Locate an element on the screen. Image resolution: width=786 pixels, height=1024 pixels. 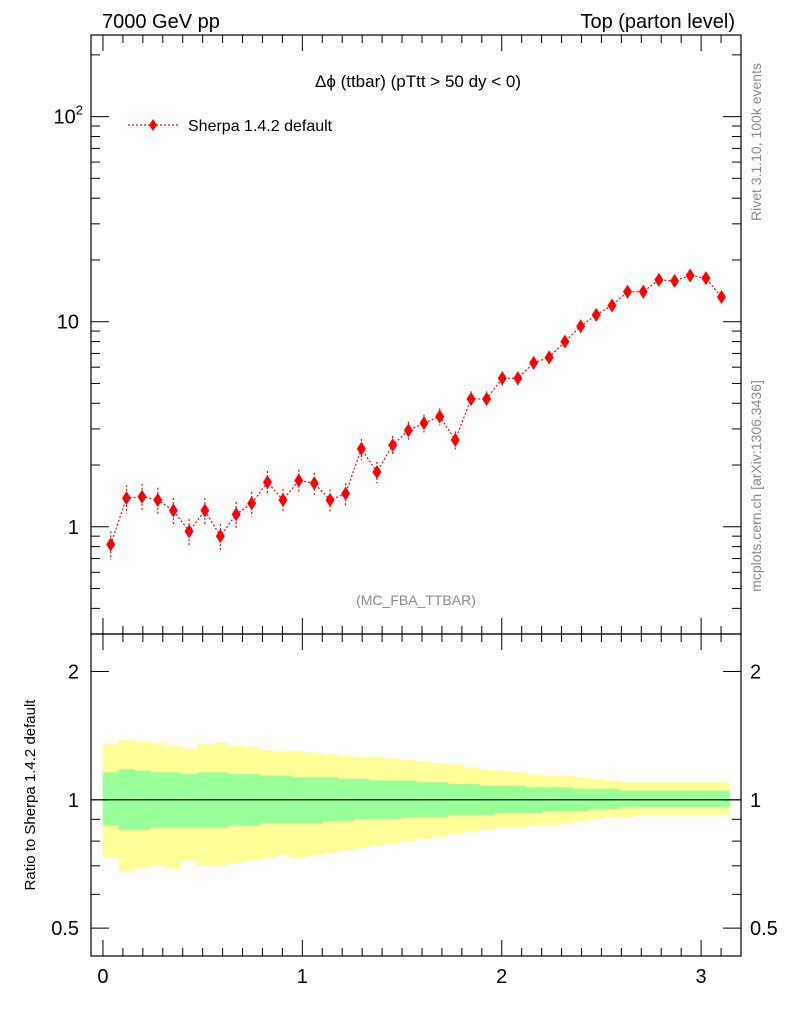
x-tick-label: 2 is located at coordinates (501, 977).